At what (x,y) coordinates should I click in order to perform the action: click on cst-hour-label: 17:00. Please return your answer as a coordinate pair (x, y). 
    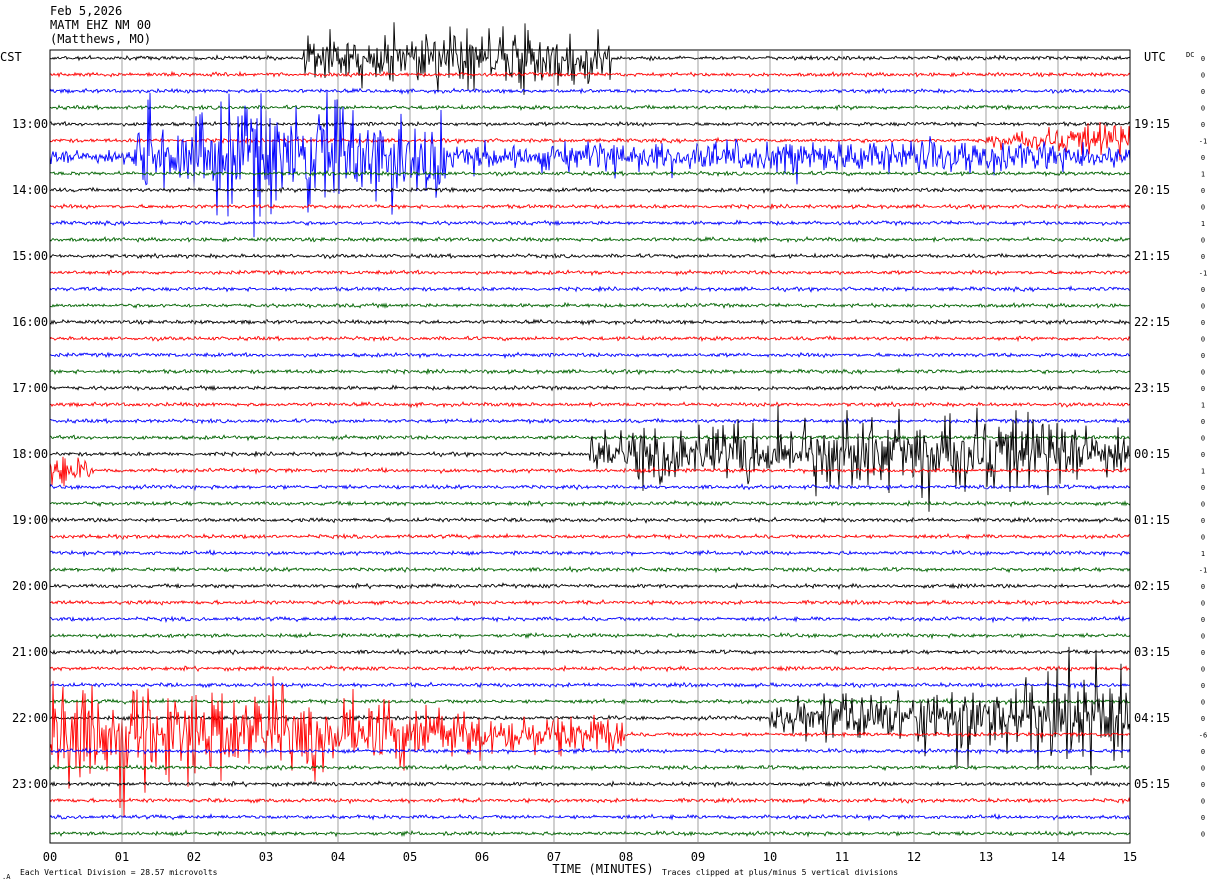
    Looking at the image, I should click on (30, 388).